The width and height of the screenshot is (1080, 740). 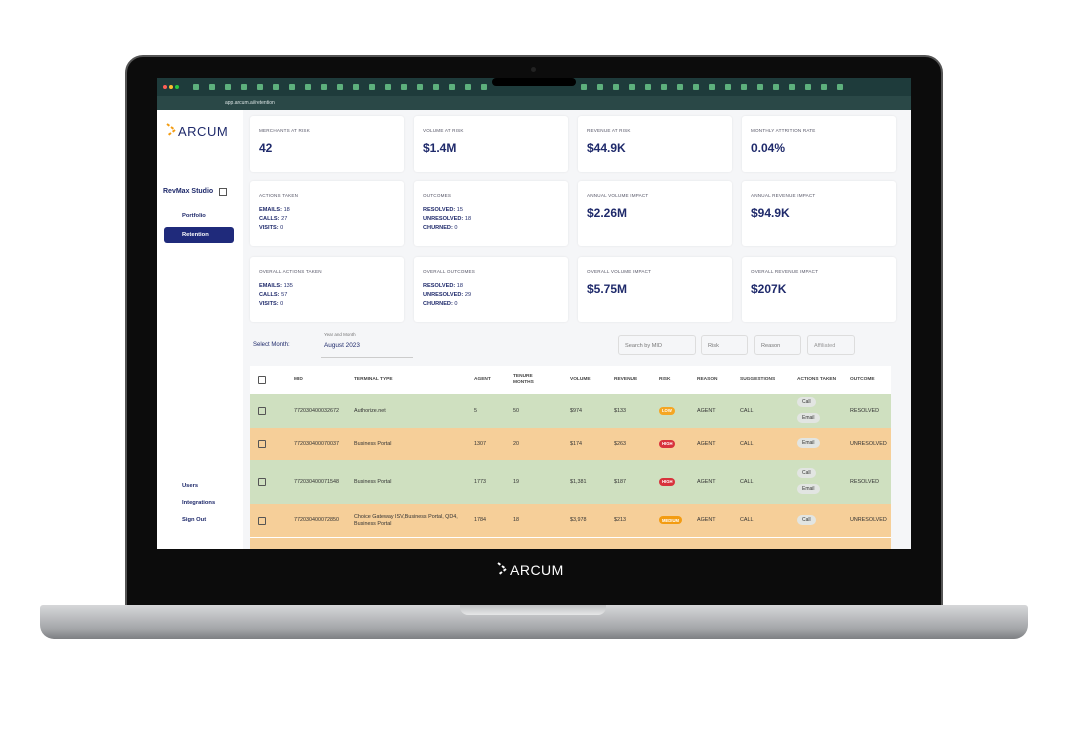 I want to click on nav-retention: Retention, so click(x=195, y=235).